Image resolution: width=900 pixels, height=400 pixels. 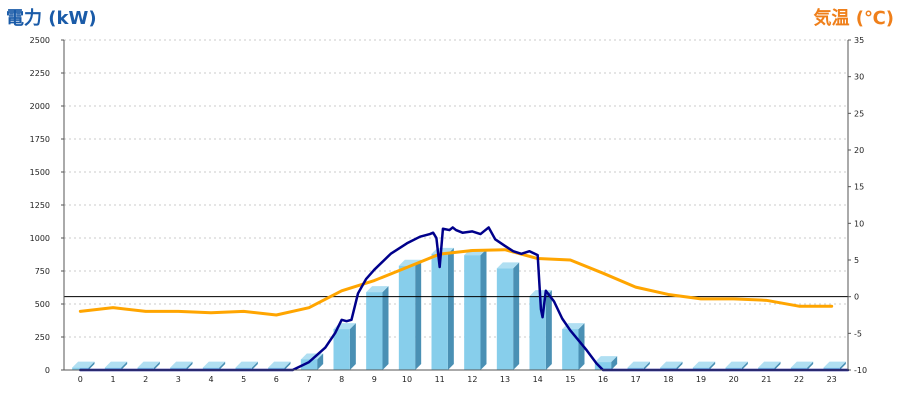 What do you see at coordinates (40, 106) in the screenshot?
I see `left-tick-label: 2000` at bounding box center [40, 106].